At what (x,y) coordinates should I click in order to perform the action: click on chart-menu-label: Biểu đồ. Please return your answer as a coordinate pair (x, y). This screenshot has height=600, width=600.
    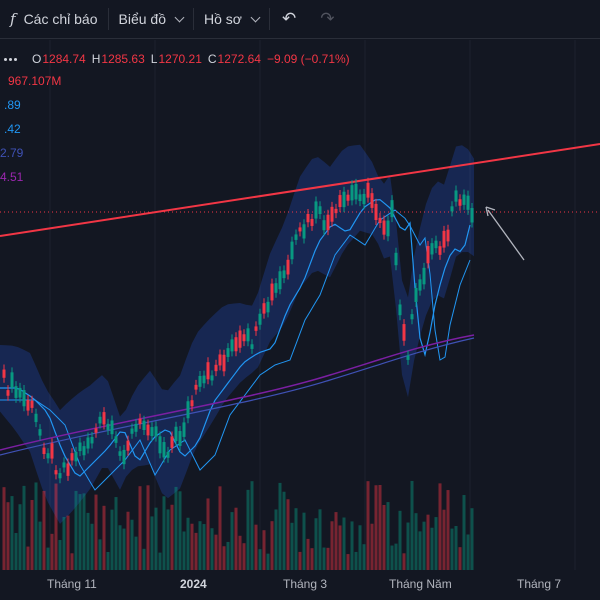
    Looking at the image, I should click on (142, 19).